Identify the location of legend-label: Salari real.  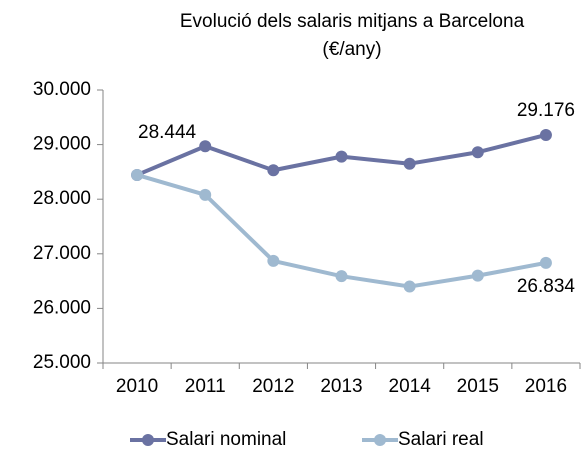
(441, 439).